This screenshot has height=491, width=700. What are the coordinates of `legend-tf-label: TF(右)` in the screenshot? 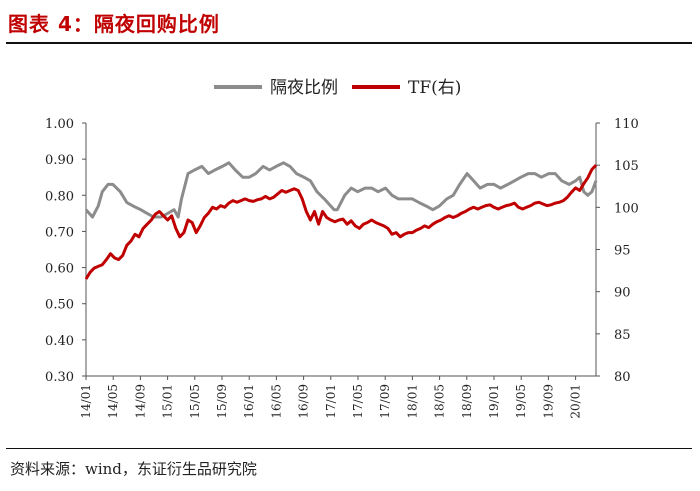 It's located at (434, 88).